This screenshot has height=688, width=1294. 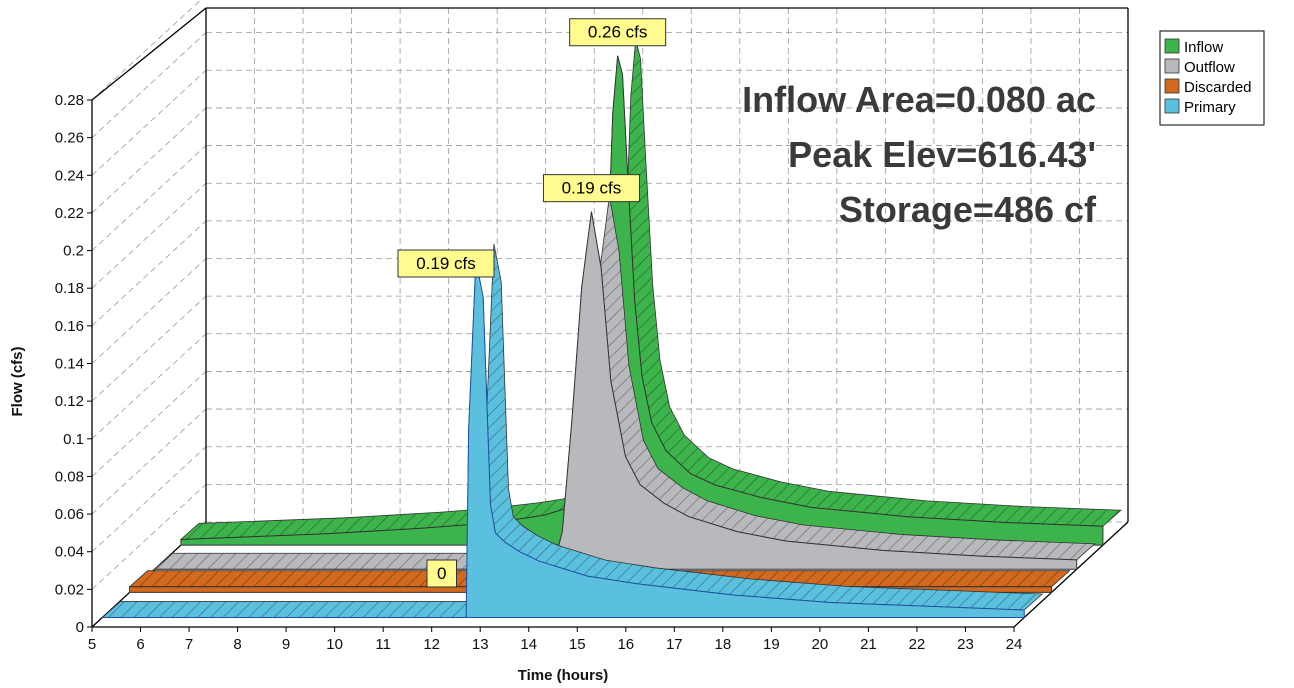 What do you see at coordinates (69, 589) in the screenshot?
I see `y-tick-label: 0.02` at bounding box center [69, 589].